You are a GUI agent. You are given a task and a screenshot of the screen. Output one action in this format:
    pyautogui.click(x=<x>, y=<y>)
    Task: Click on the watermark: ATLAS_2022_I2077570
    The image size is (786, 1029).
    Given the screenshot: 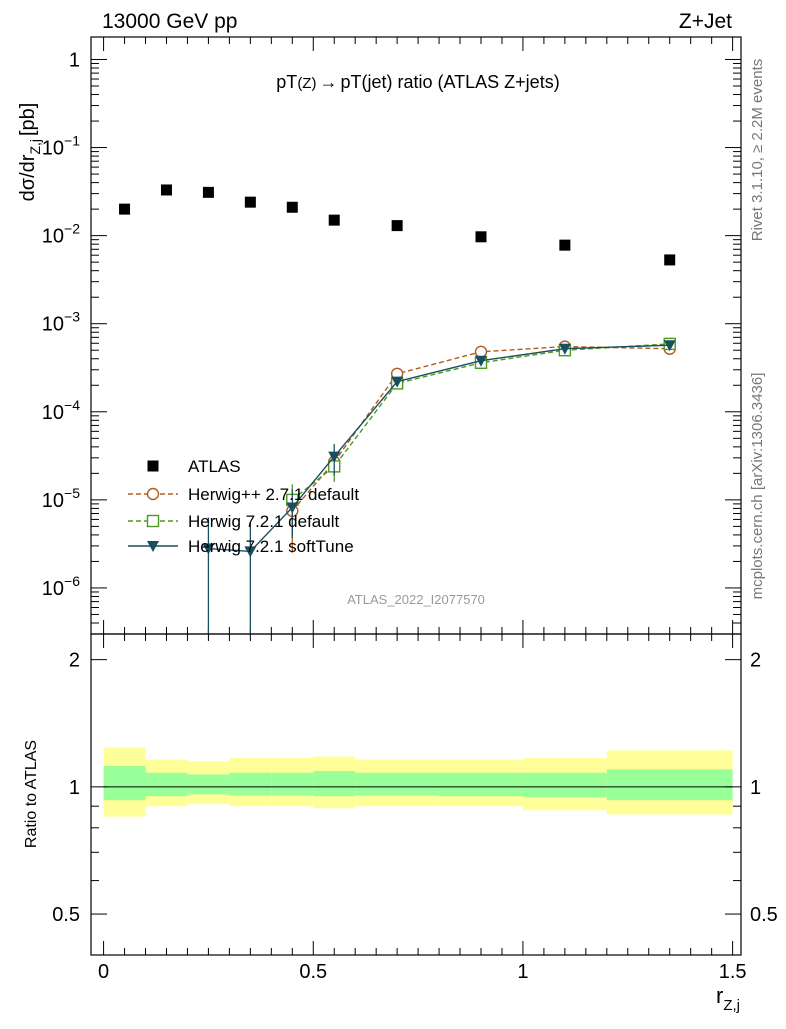 What is the action you would take?
    pyautogui.click(x=416, y=599)
    